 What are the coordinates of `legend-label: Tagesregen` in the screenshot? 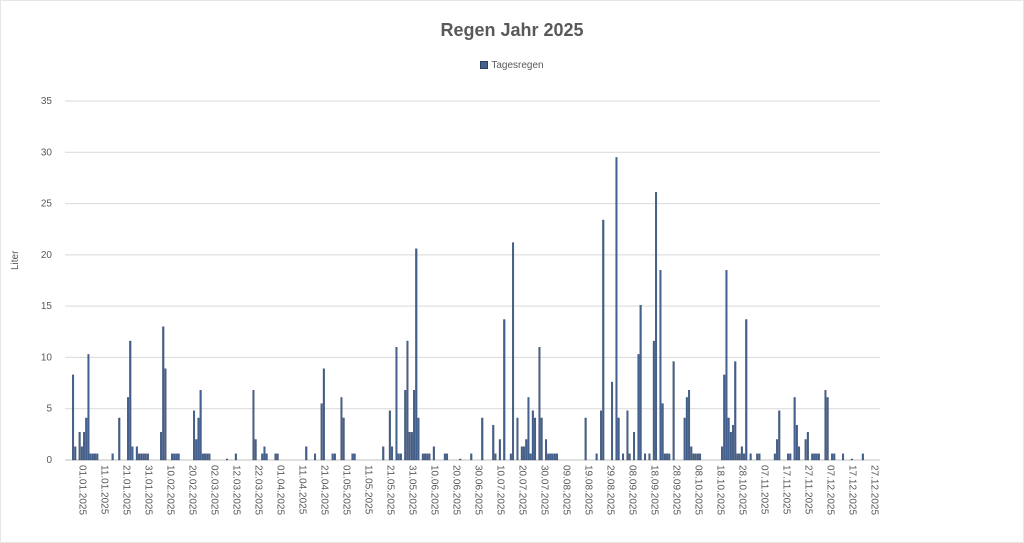 It's located at (517, 65).